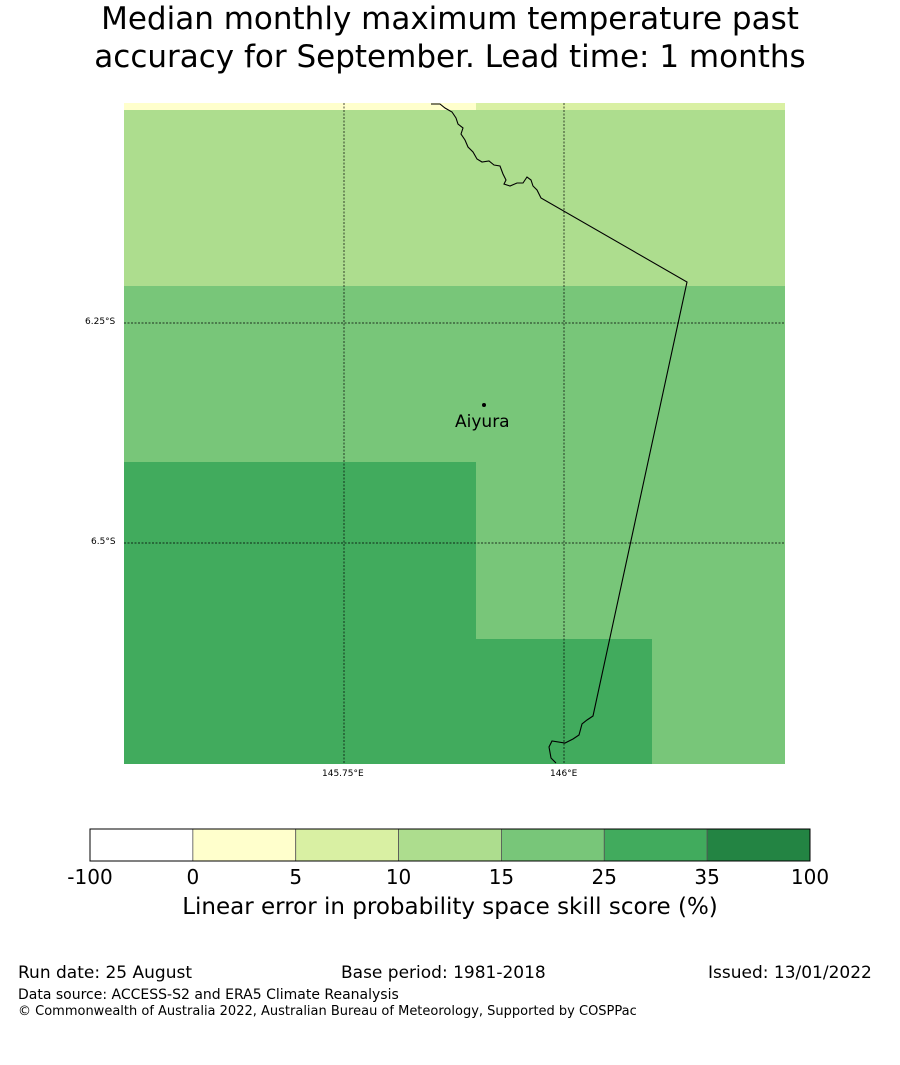 The height and width of the screenshot is (1065, 900). I want to click on title-line-1: Median monthly maximum temperature past, so click(450, 19).